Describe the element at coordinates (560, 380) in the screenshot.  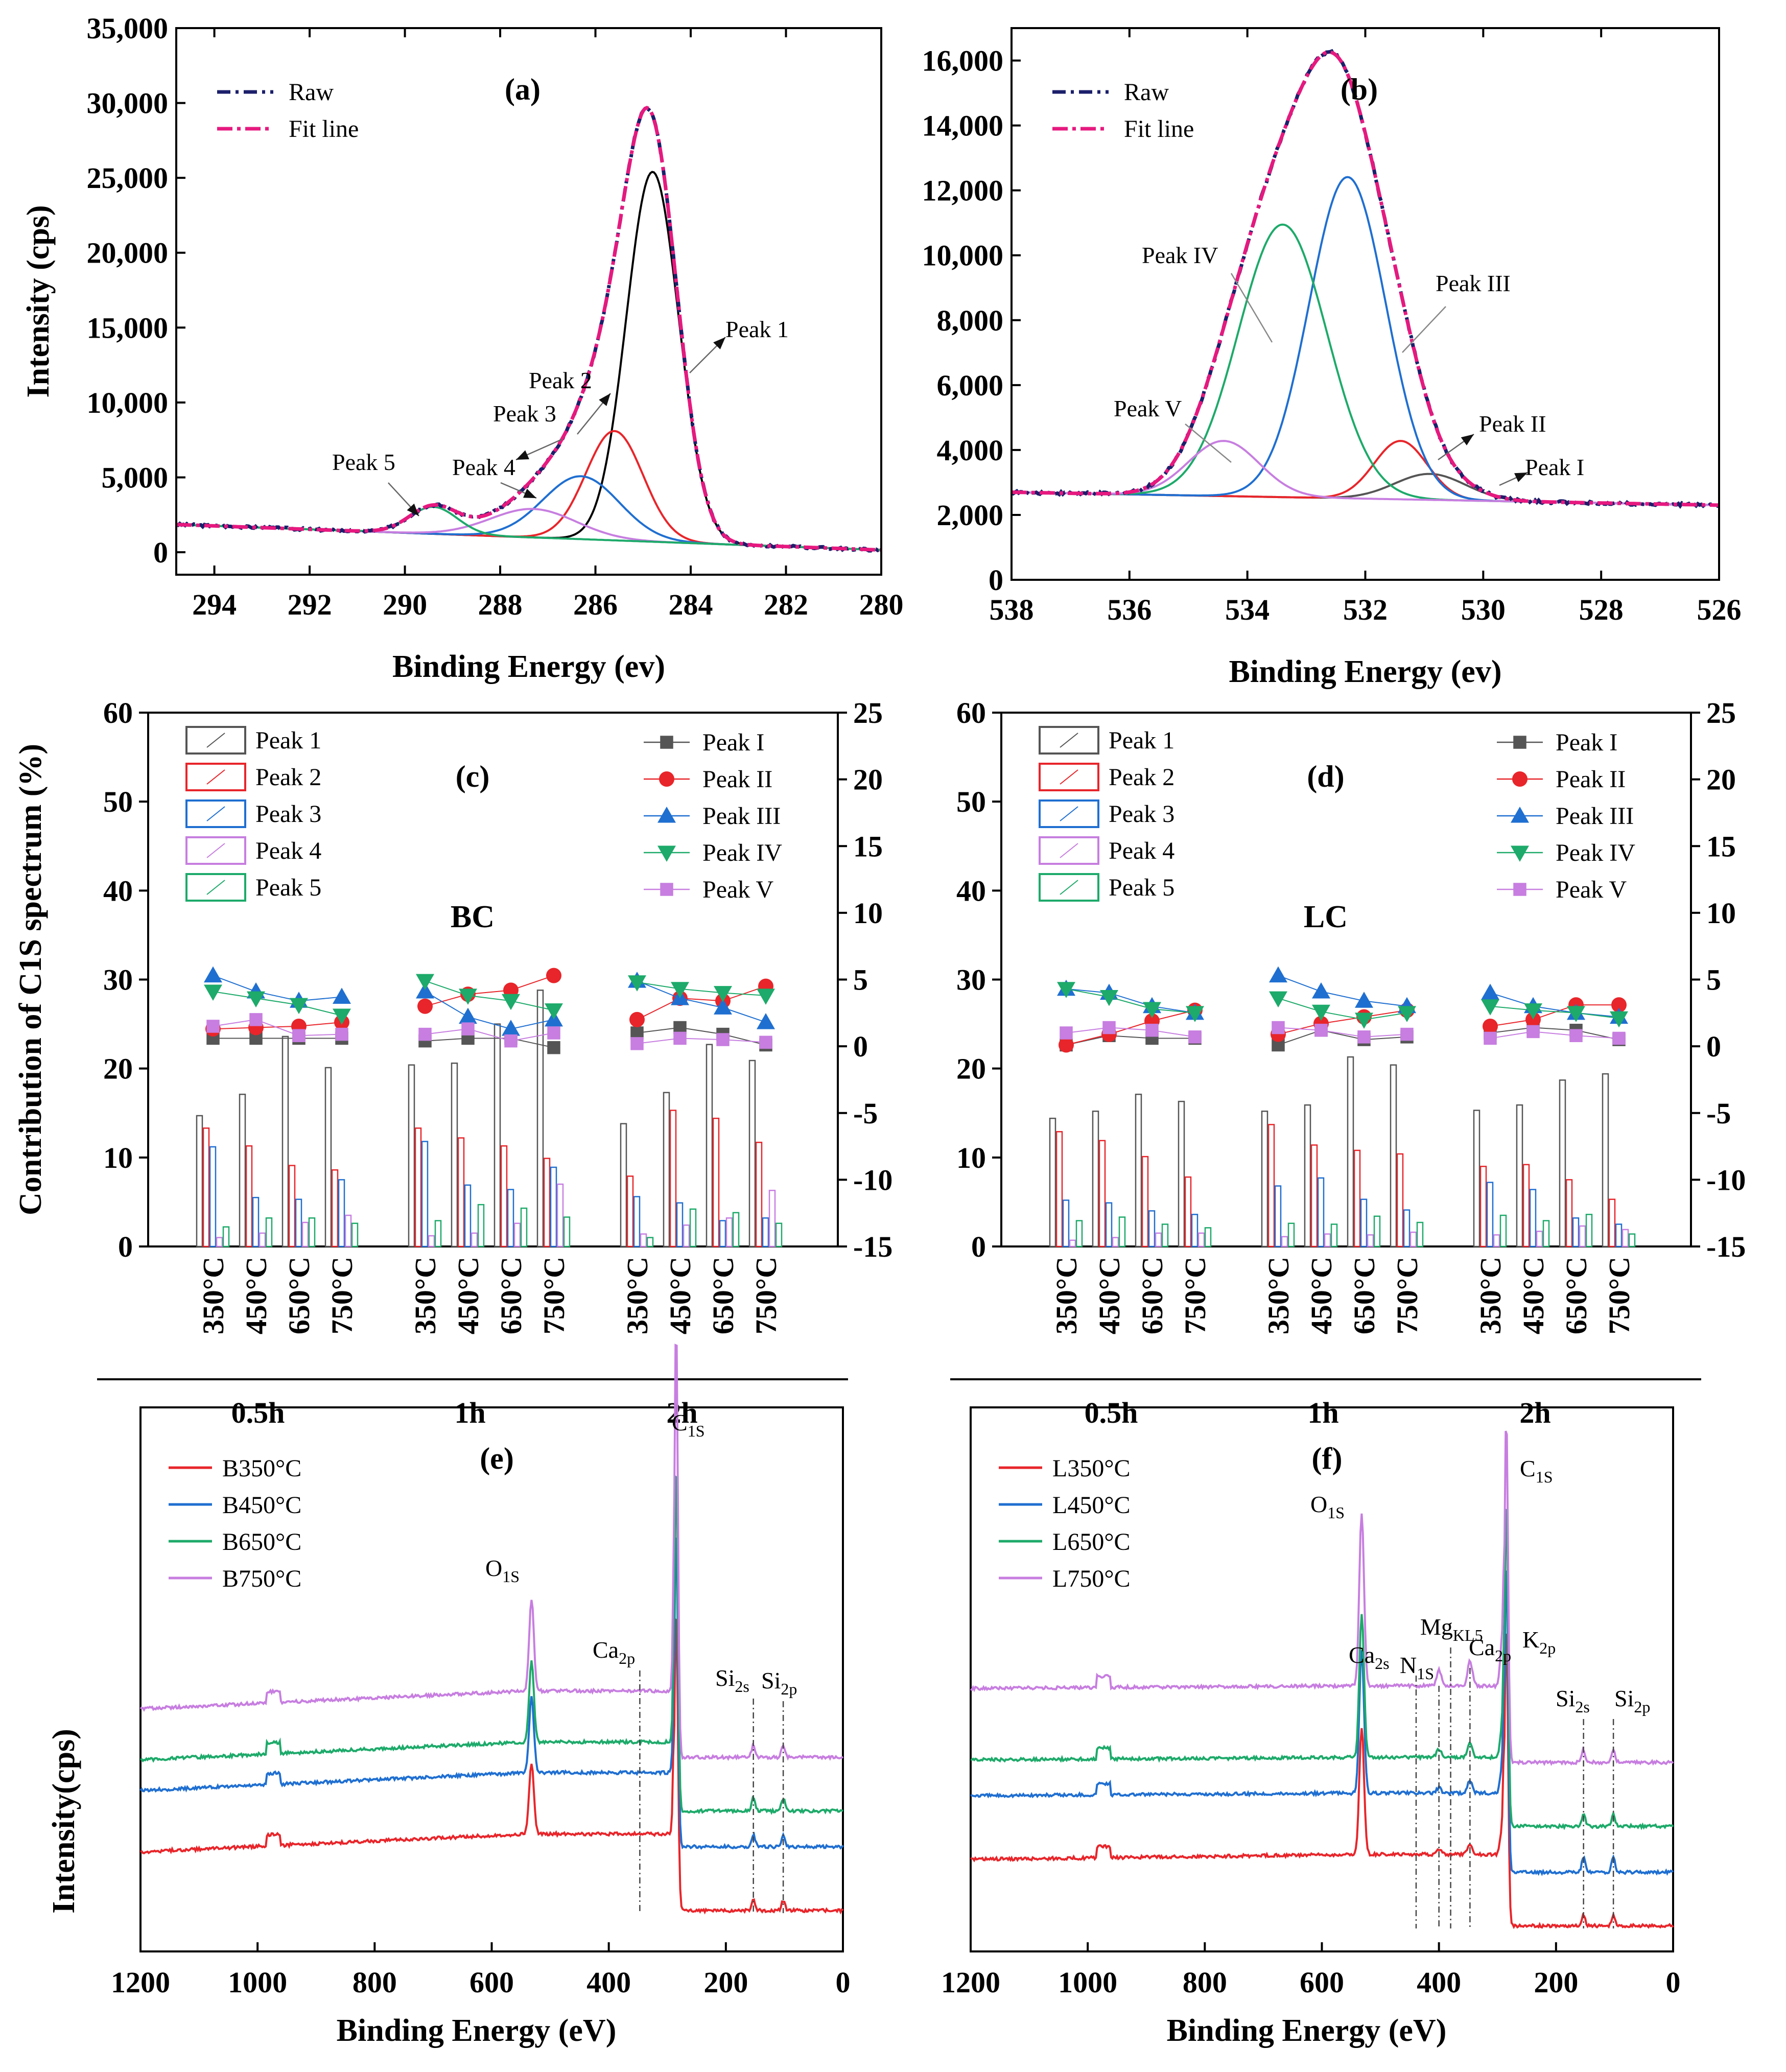
I see `peak-label: Peak 2` at that location.